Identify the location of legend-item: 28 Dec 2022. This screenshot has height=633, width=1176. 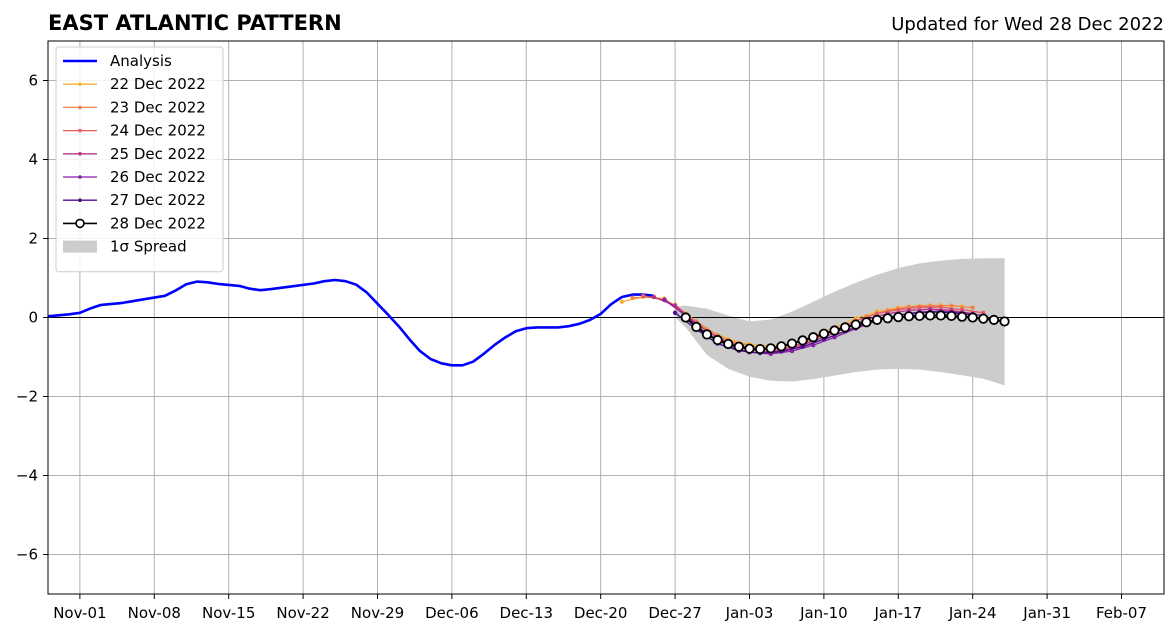
(134, 223).